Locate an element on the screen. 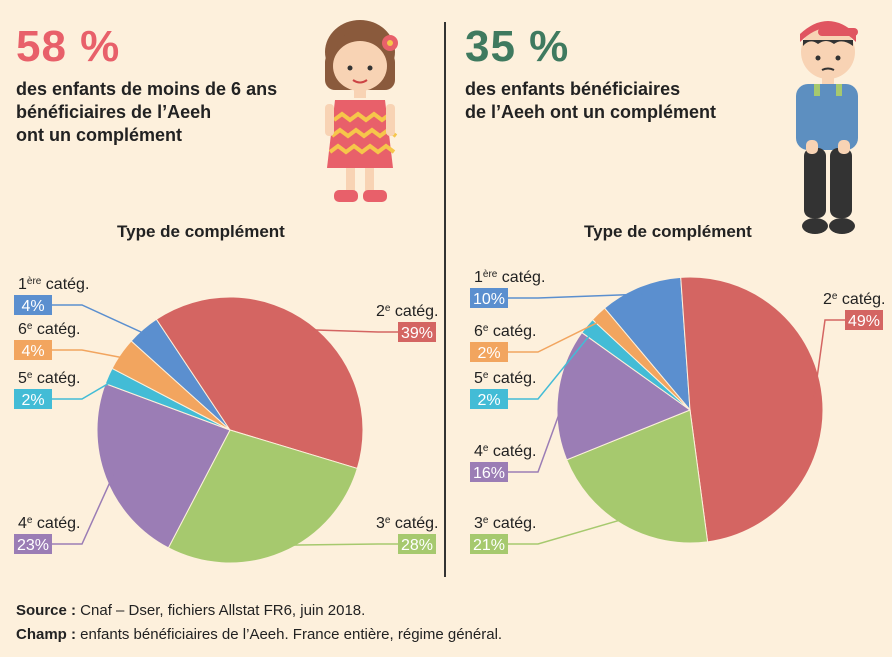 Image resolution: width=892 pixels, height=657 pixels. pie1-value-box-cat1 is located at coordinates (489, 298).